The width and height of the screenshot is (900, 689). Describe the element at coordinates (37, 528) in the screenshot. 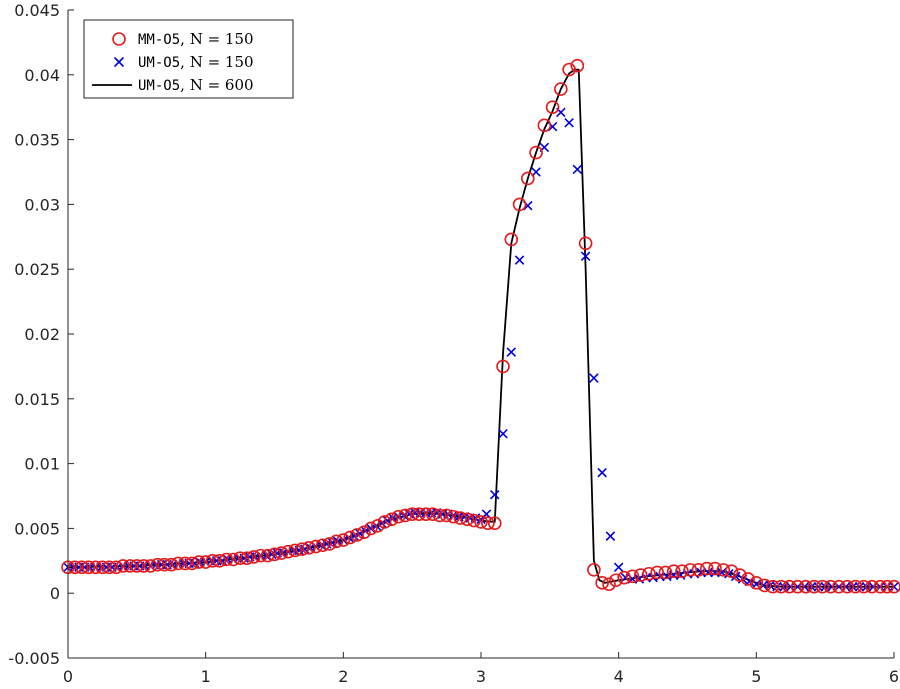

I see `y-tick-label: 0.005` at that location.